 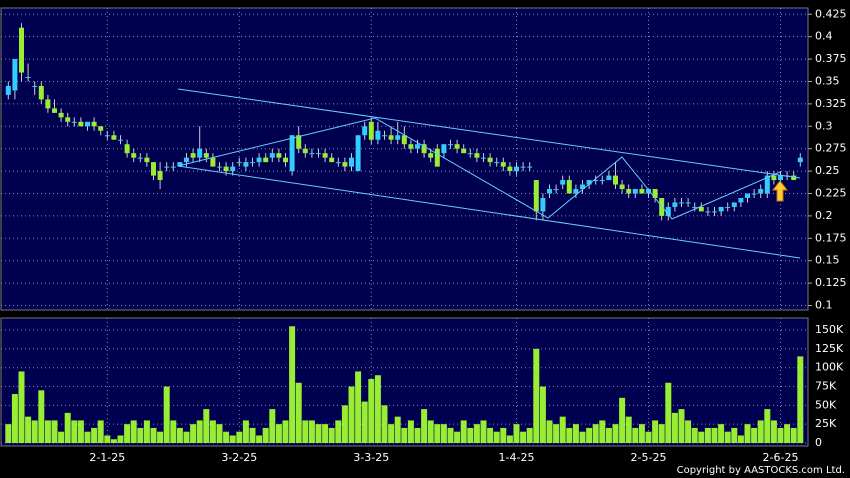 What do you see at coordinates (826, 404) in the screenshot?
I see `y-tick-label: 50K` at bounding box center [826, 404].